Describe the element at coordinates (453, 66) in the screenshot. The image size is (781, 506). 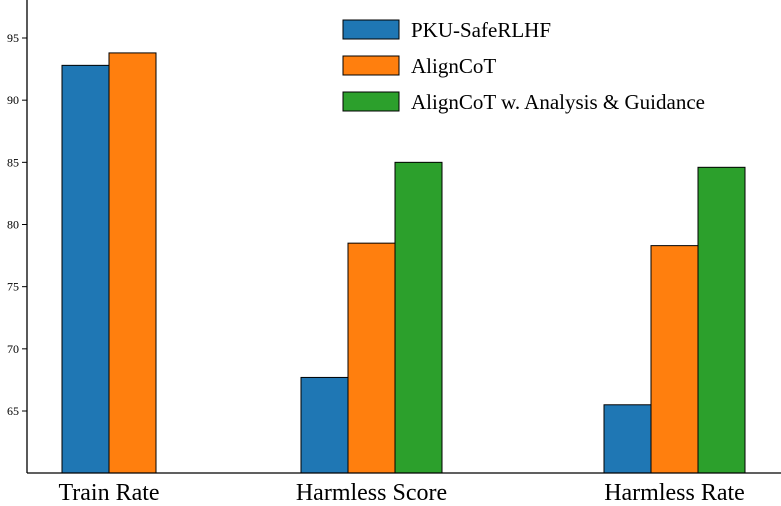
I see `legend-entry-label: AlignCoT` at that location.